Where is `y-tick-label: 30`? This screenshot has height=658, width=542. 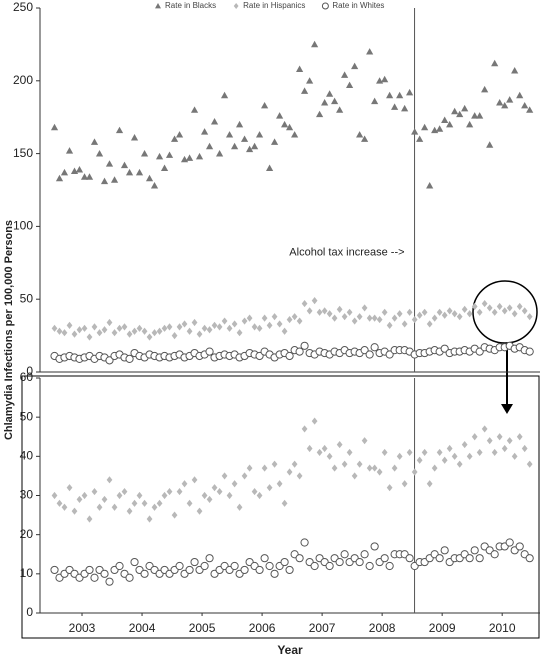 y-tick-label: 30 is located at coordinates (27, 495).